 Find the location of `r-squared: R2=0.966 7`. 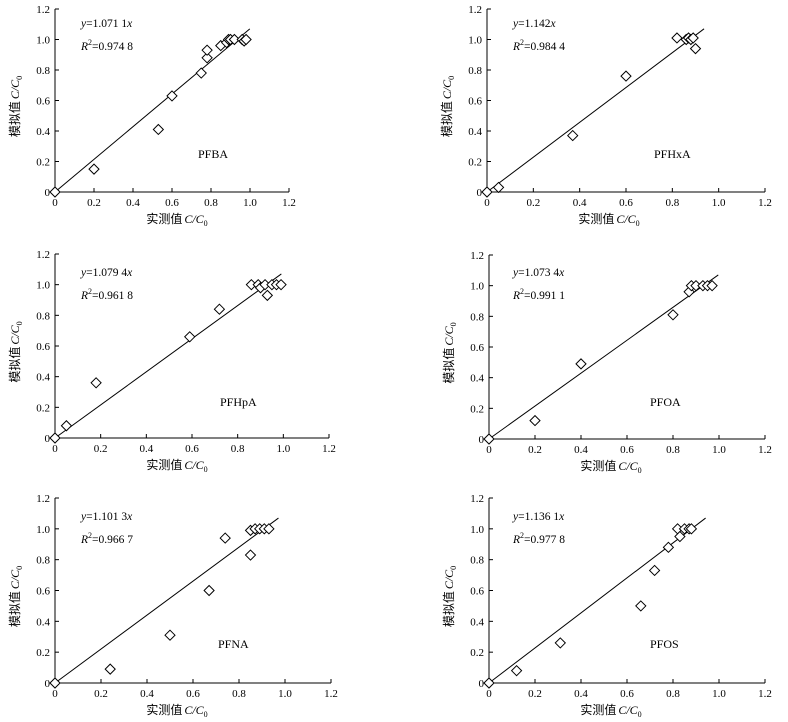

r-squared: R2=0.966 7 is located at coordinates (106, 538).